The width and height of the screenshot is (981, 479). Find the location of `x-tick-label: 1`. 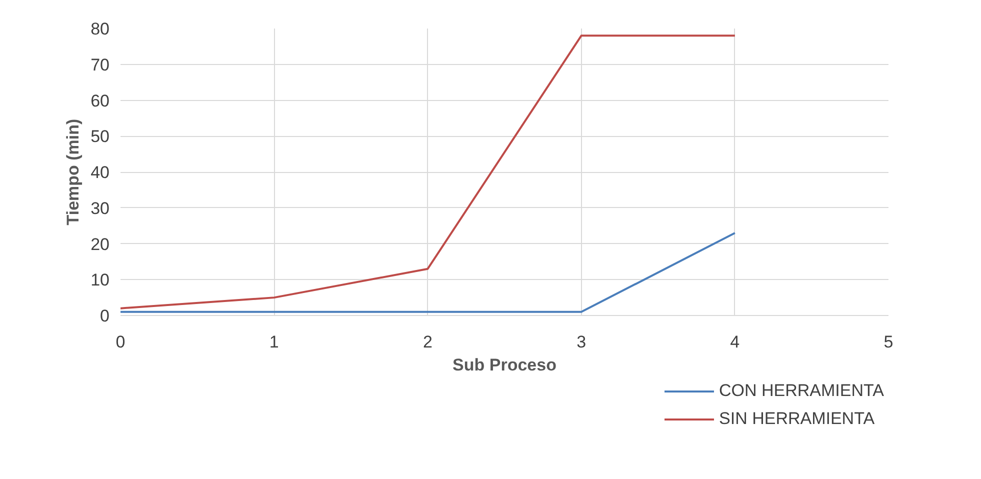

x-tick-label: 1 is located at coordinates (274, 342).